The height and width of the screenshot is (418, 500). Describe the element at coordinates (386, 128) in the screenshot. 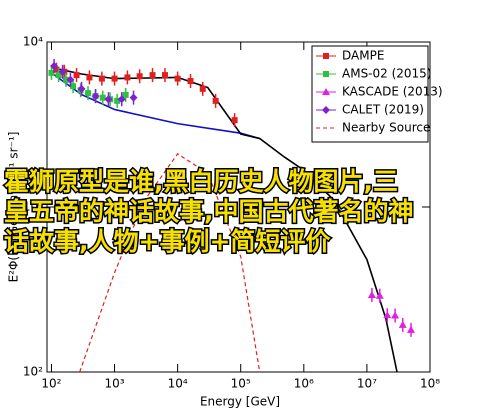

I see `legend-label: Nearby Source` at that location.